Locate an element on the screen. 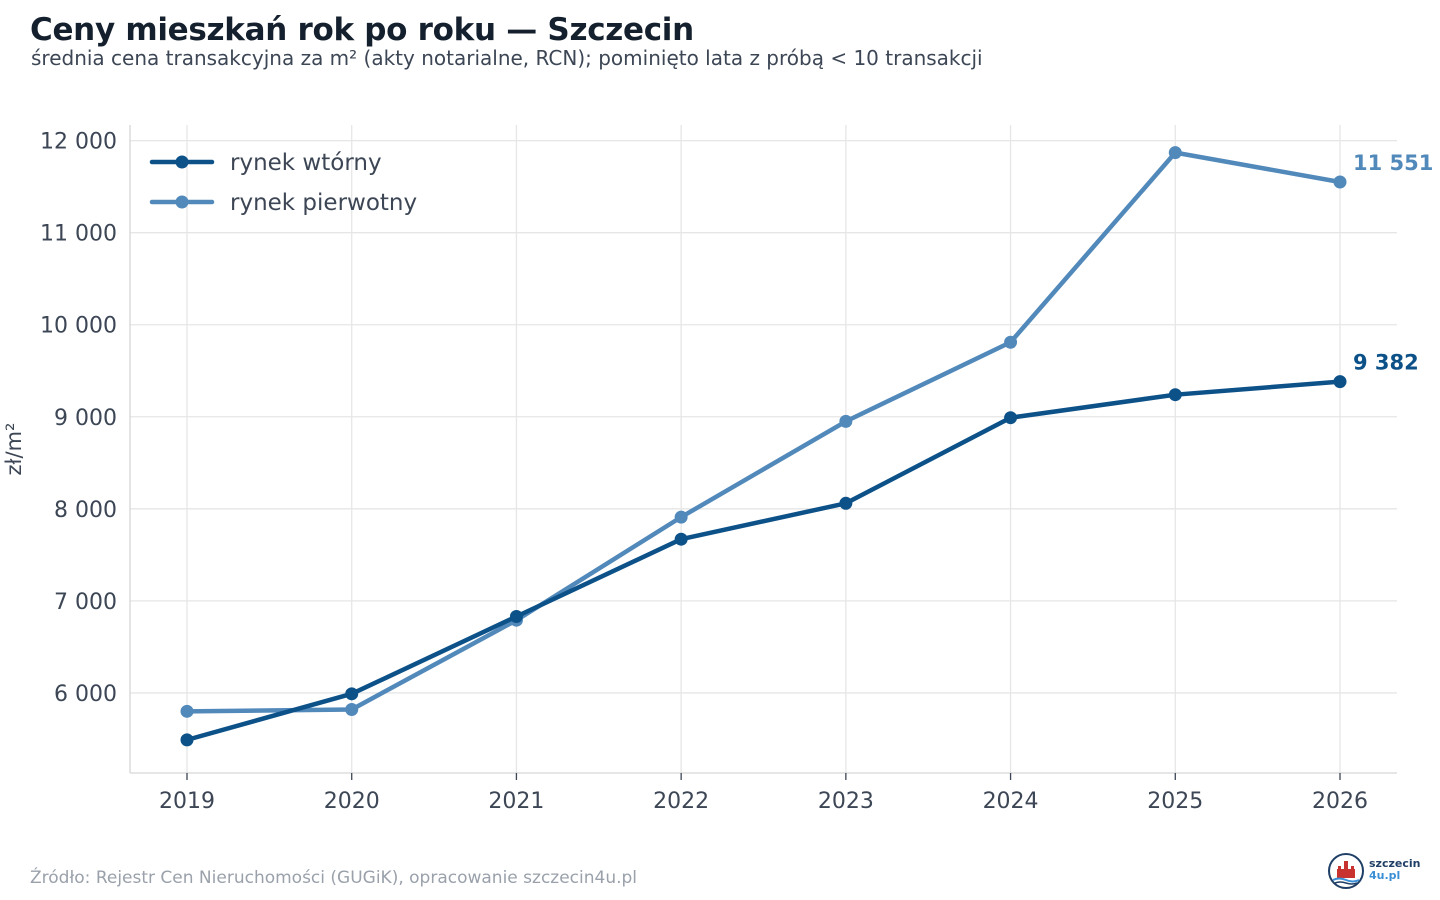 This screenshot has height=900, width=1440. x-tick-label: 2023 is located at coordinates (846, 801).